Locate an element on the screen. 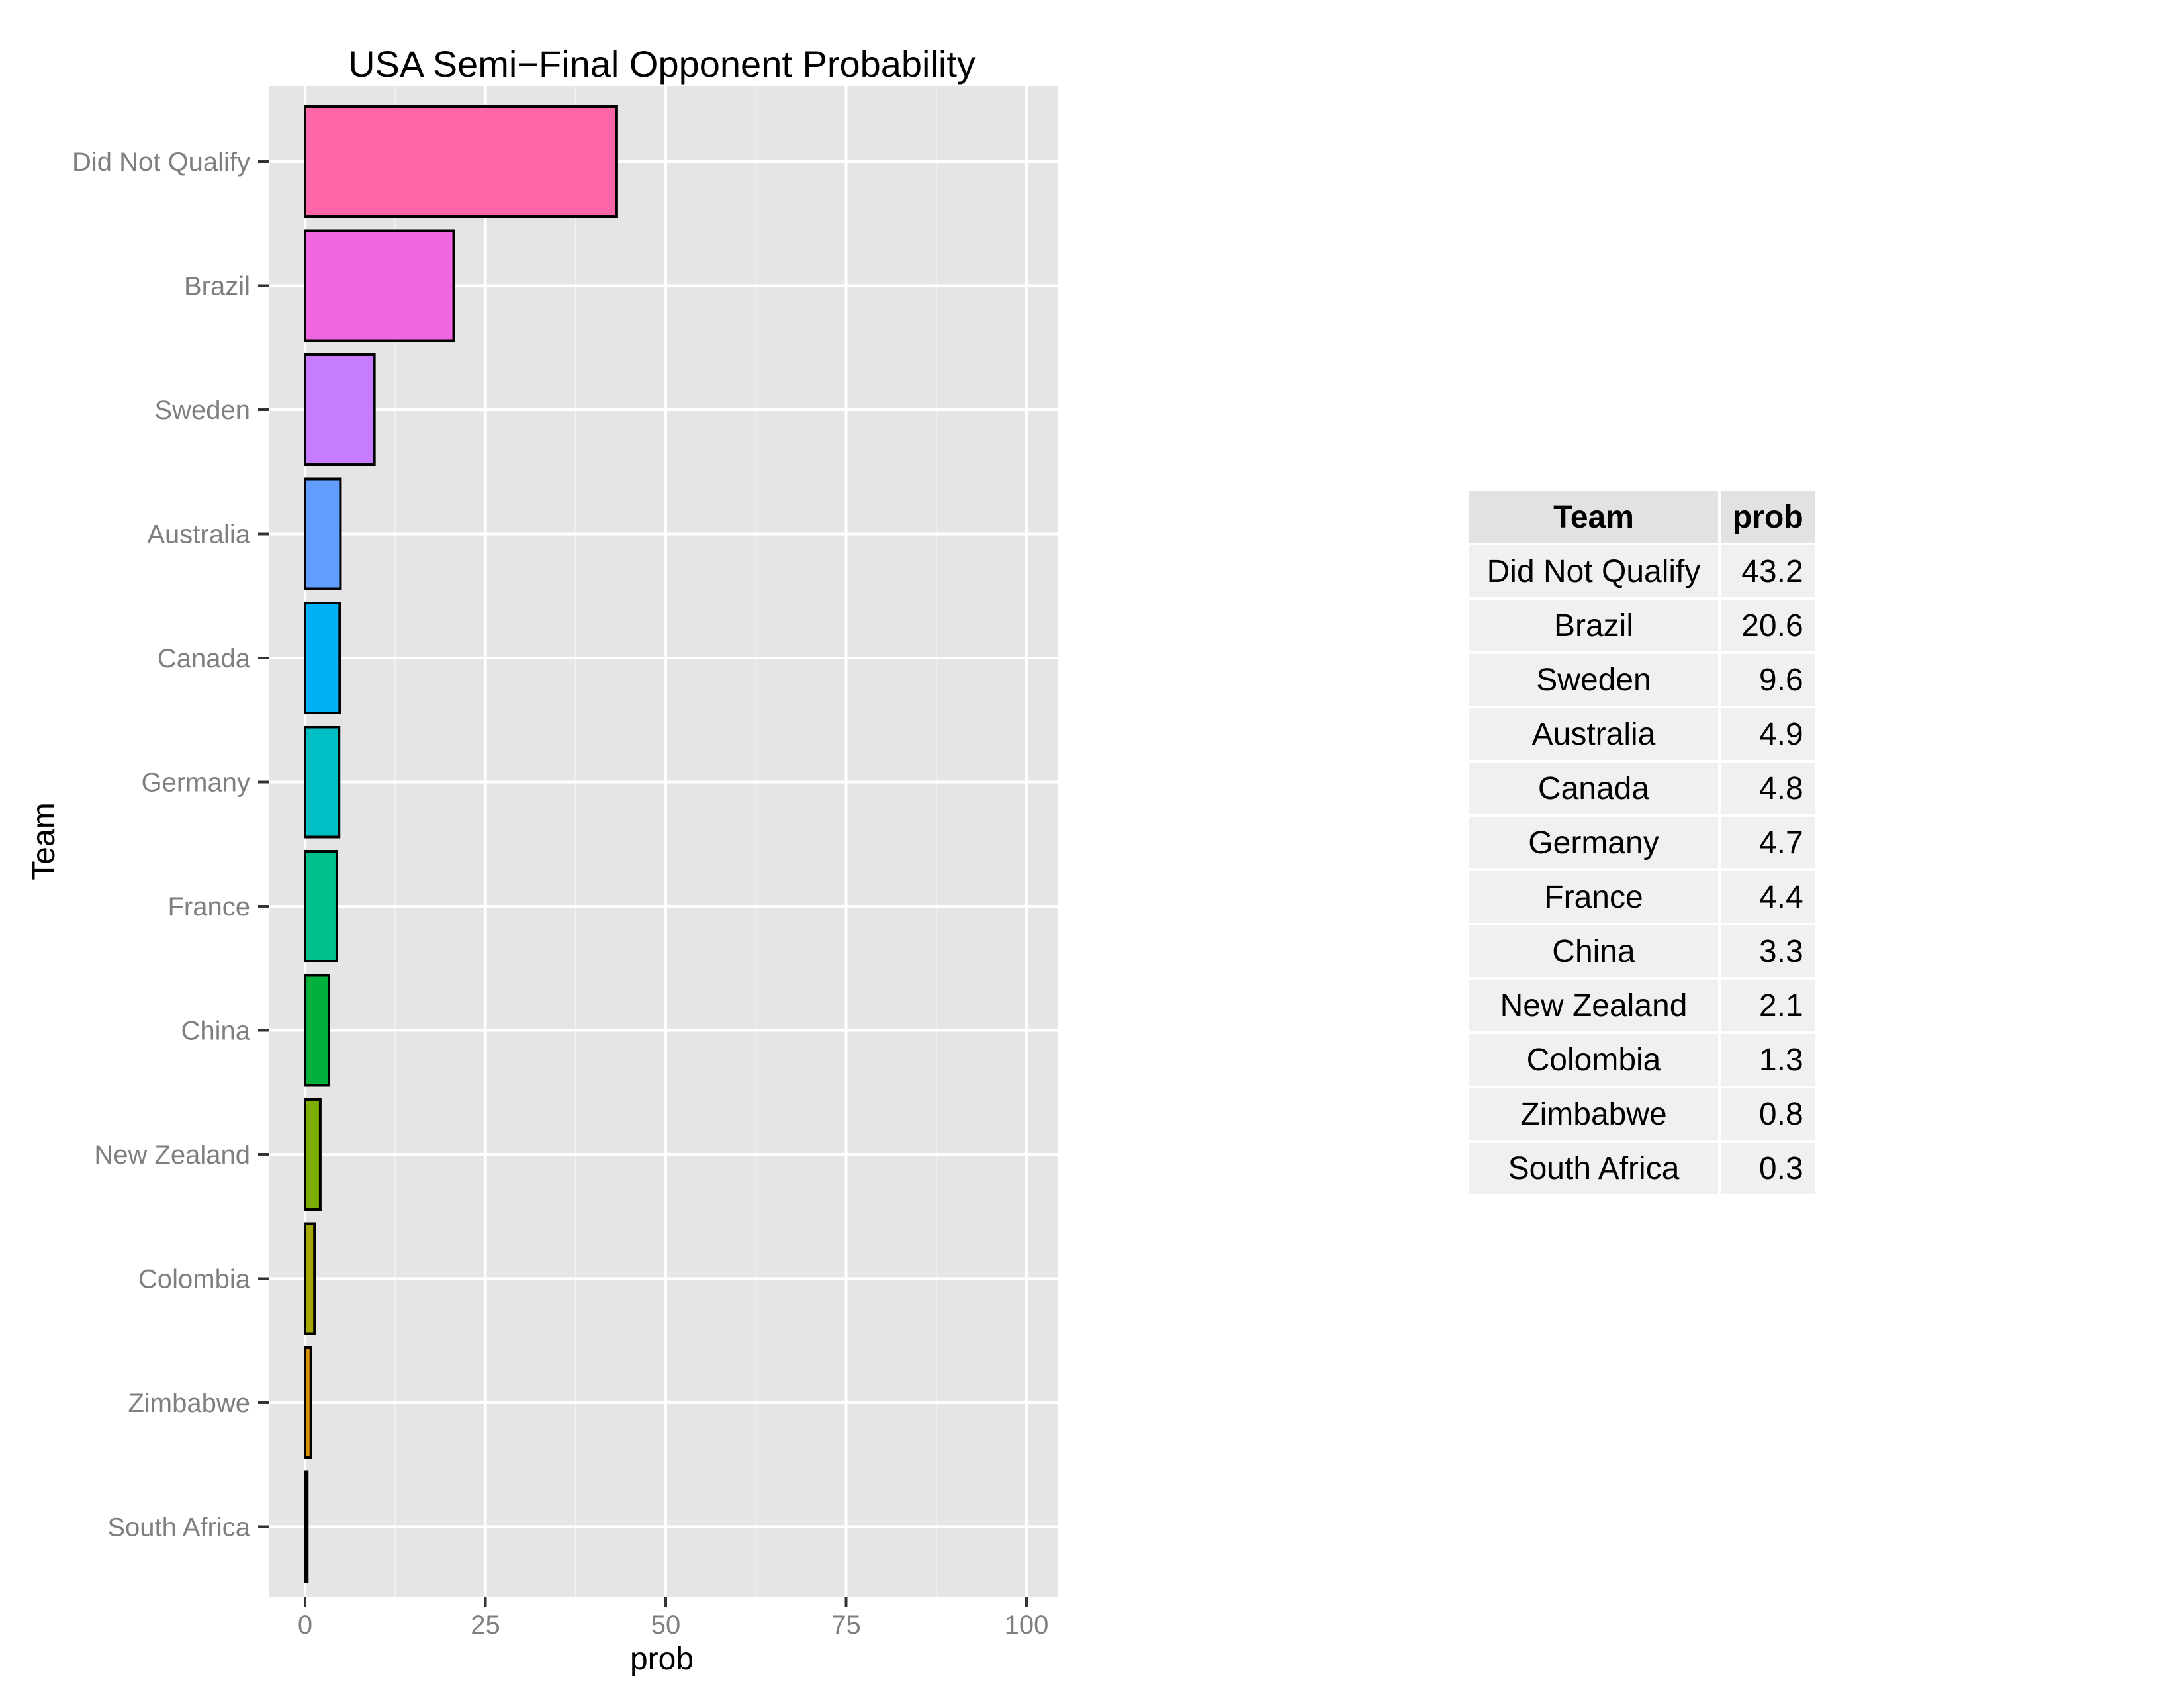  x-tick-label: 25 is located at coordinates (486, 1625).